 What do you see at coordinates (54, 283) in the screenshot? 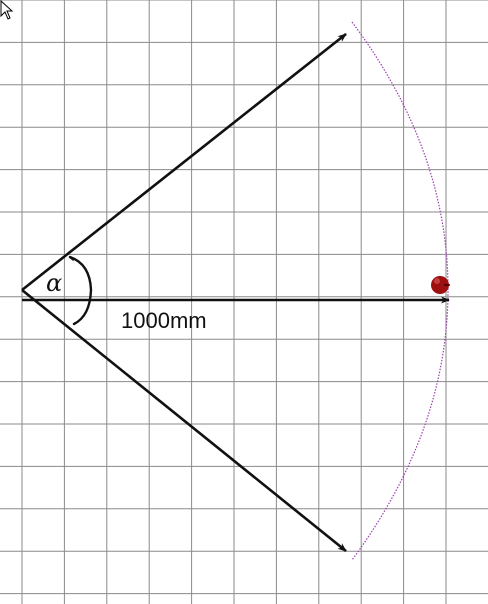
I see `angle-symbol: α` at bounding box center [54, 283].